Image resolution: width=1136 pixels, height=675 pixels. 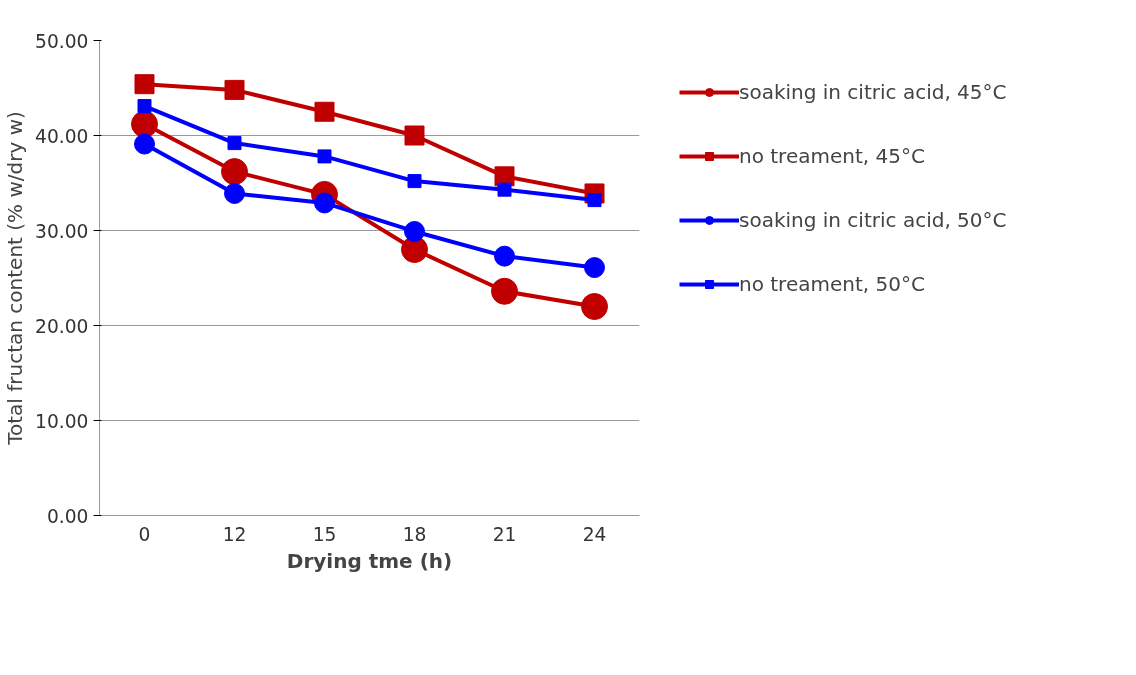 What do you see at coordinates (15, 278) in the screenshot?
I see `y-axis-title: Total fructan content (% w/dry w)` at bounding box center [15, 278].